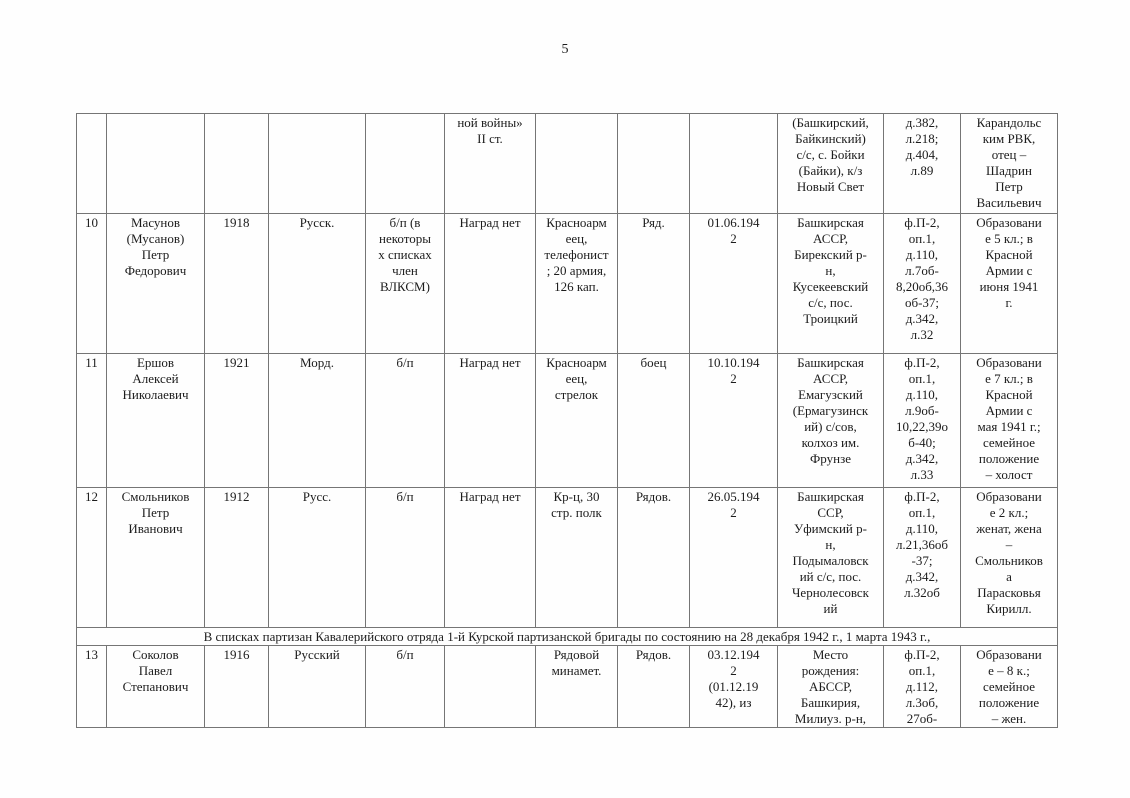  I want to click on table-cell: б/п (в некоторы х списках член ВЛКСМ), so click(405, 283).